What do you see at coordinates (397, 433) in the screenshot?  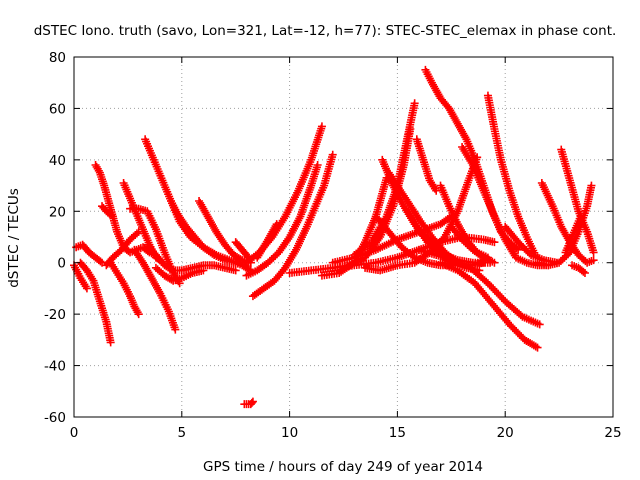 I see `x-tick-label: 15` at bounding box center [397, 433].